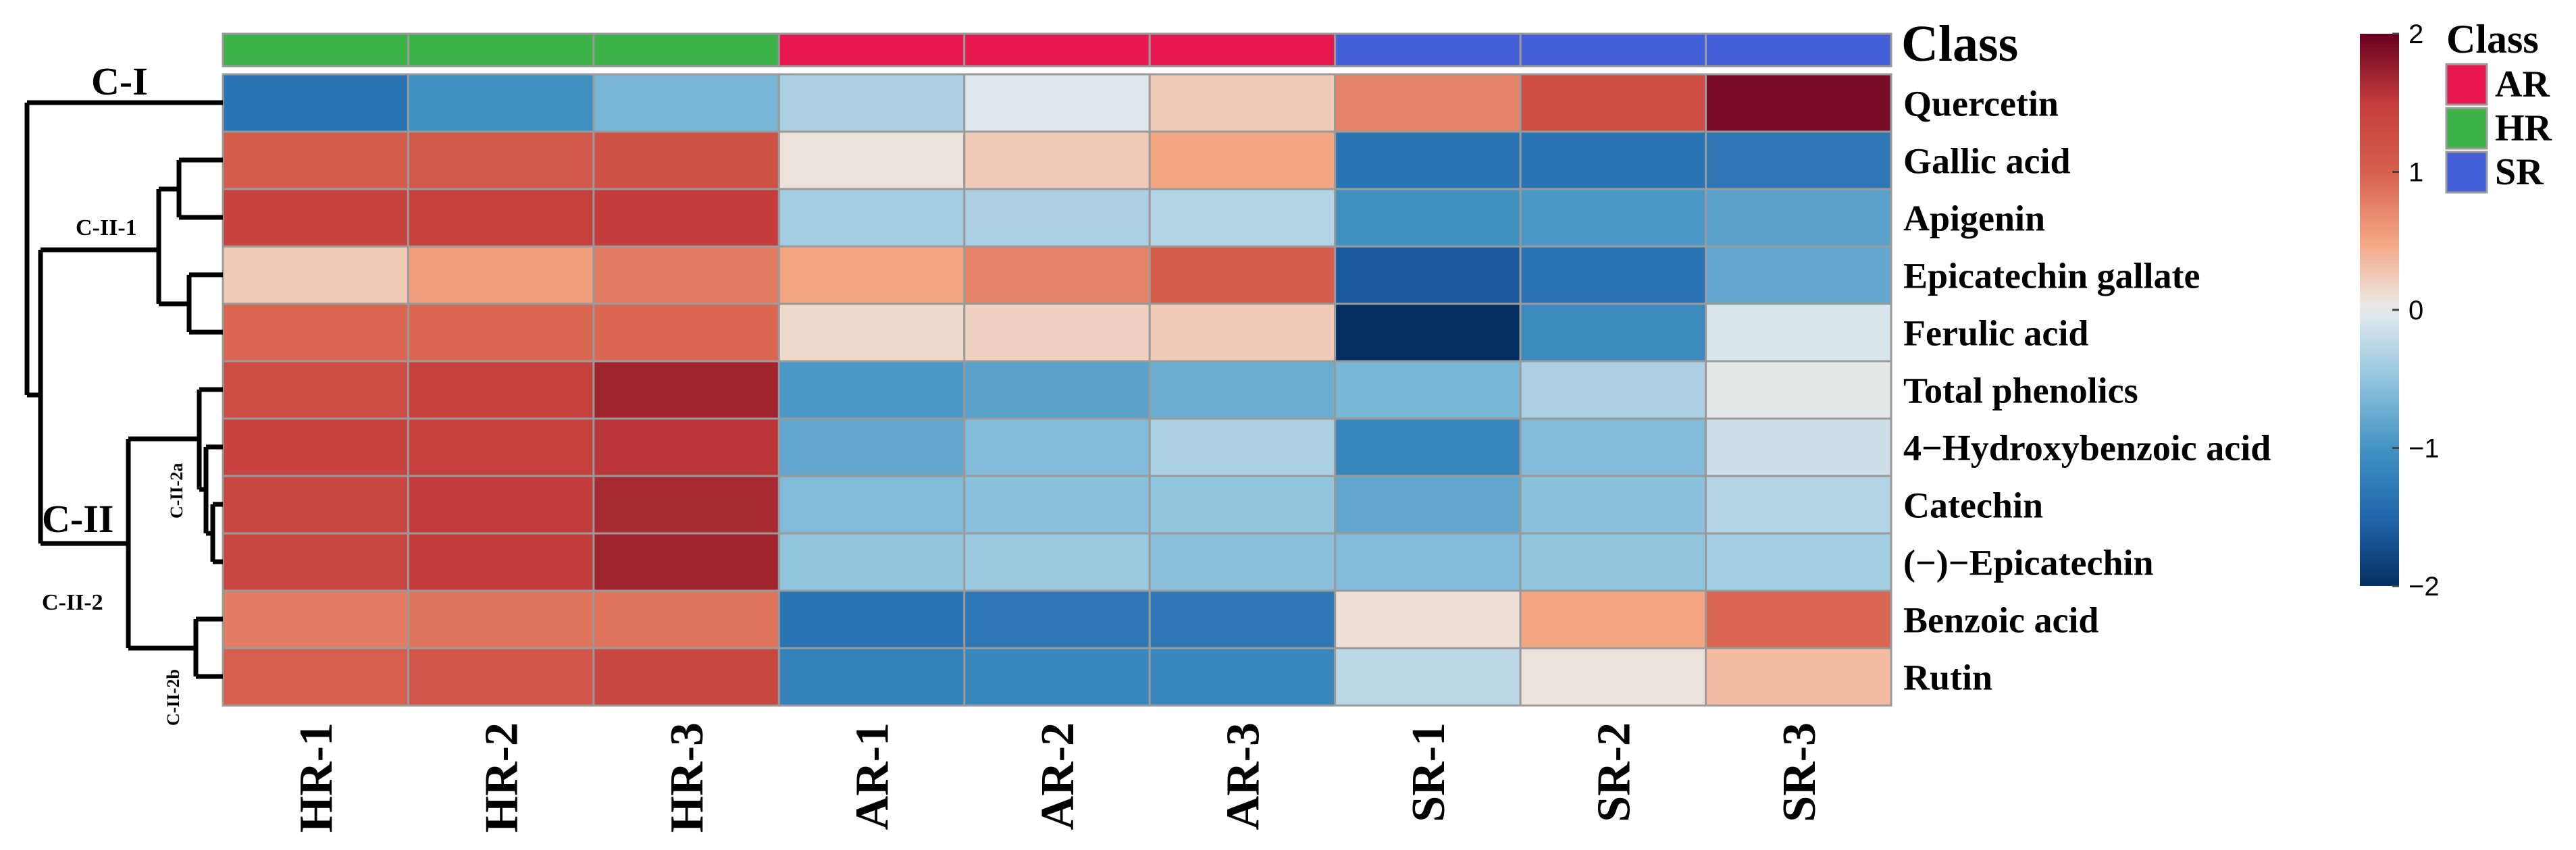 This screenshot has width=2576, height=850. What do you see at coordinates (120, 81) in the screenshot?
I see `dendro-label-c-i: C-I` at bounding box center [120, 81].